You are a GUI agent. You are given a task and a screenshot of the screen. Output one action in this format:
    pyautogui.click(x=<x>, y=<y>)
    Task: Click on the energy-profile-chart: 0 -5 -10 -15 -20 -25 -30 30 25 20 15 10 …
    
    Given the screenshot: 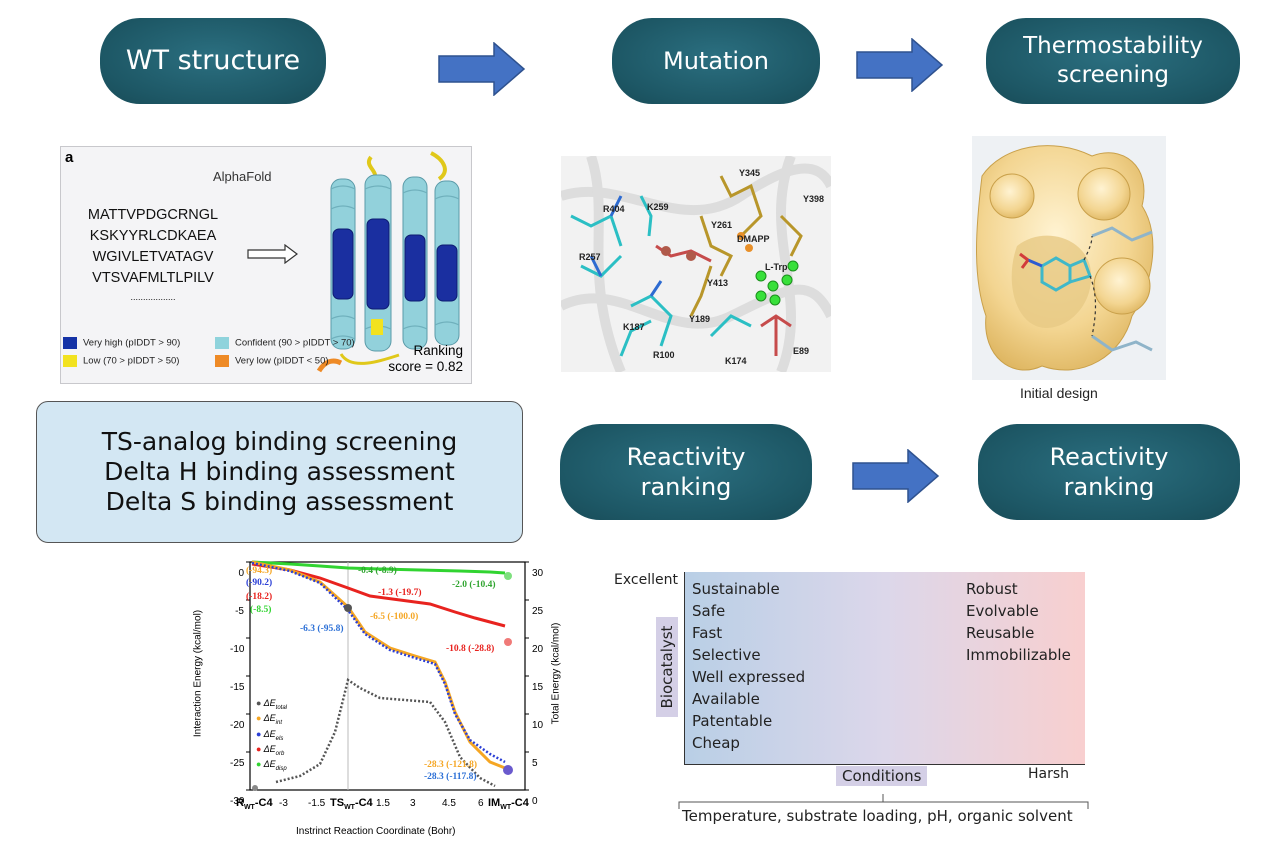 What is the action you would take?
    pyautogui.click(x=376, y=698)
    